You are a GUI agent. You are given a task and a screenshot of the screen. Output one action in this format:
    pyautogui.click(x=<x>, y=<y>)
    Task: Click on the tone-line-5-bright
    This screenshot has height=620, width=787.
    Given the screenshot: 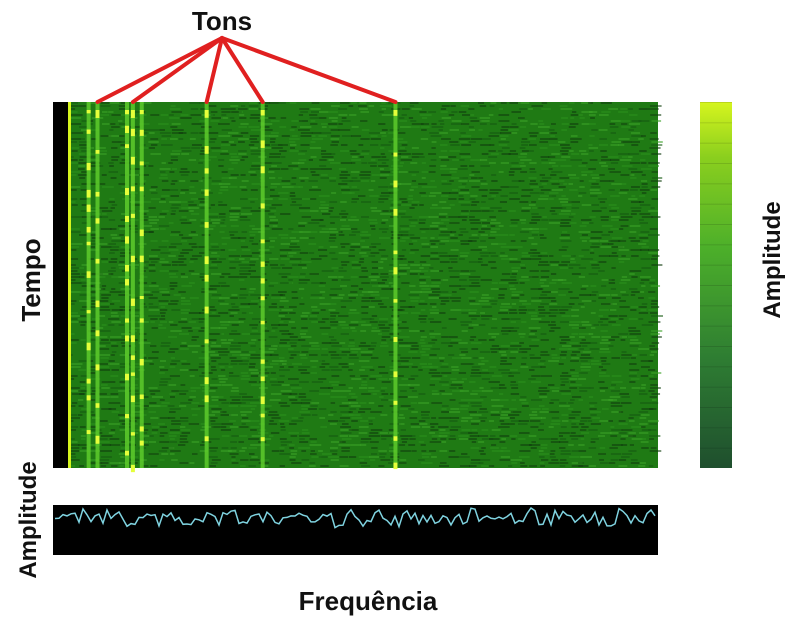 What is the action you would take?
    pyautogui.click(x=395, y=212)
    